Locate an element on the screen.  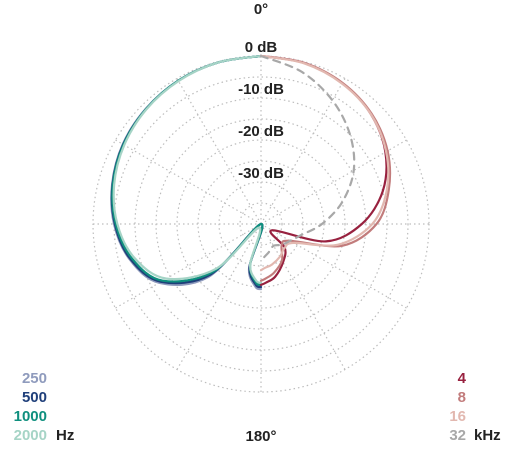
legend-right-unit: kHz is located at coordinates (487, 435).